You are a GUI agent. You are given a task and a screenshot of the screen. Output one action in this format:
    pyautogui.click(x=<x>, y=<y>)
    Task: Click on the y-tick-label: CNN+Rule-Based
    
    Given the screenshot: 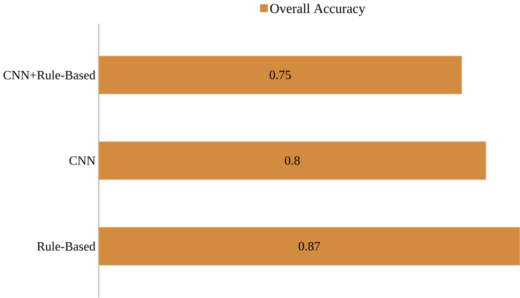 What is the action you would take?
    pyautogui.click(x=50, y=75)
    